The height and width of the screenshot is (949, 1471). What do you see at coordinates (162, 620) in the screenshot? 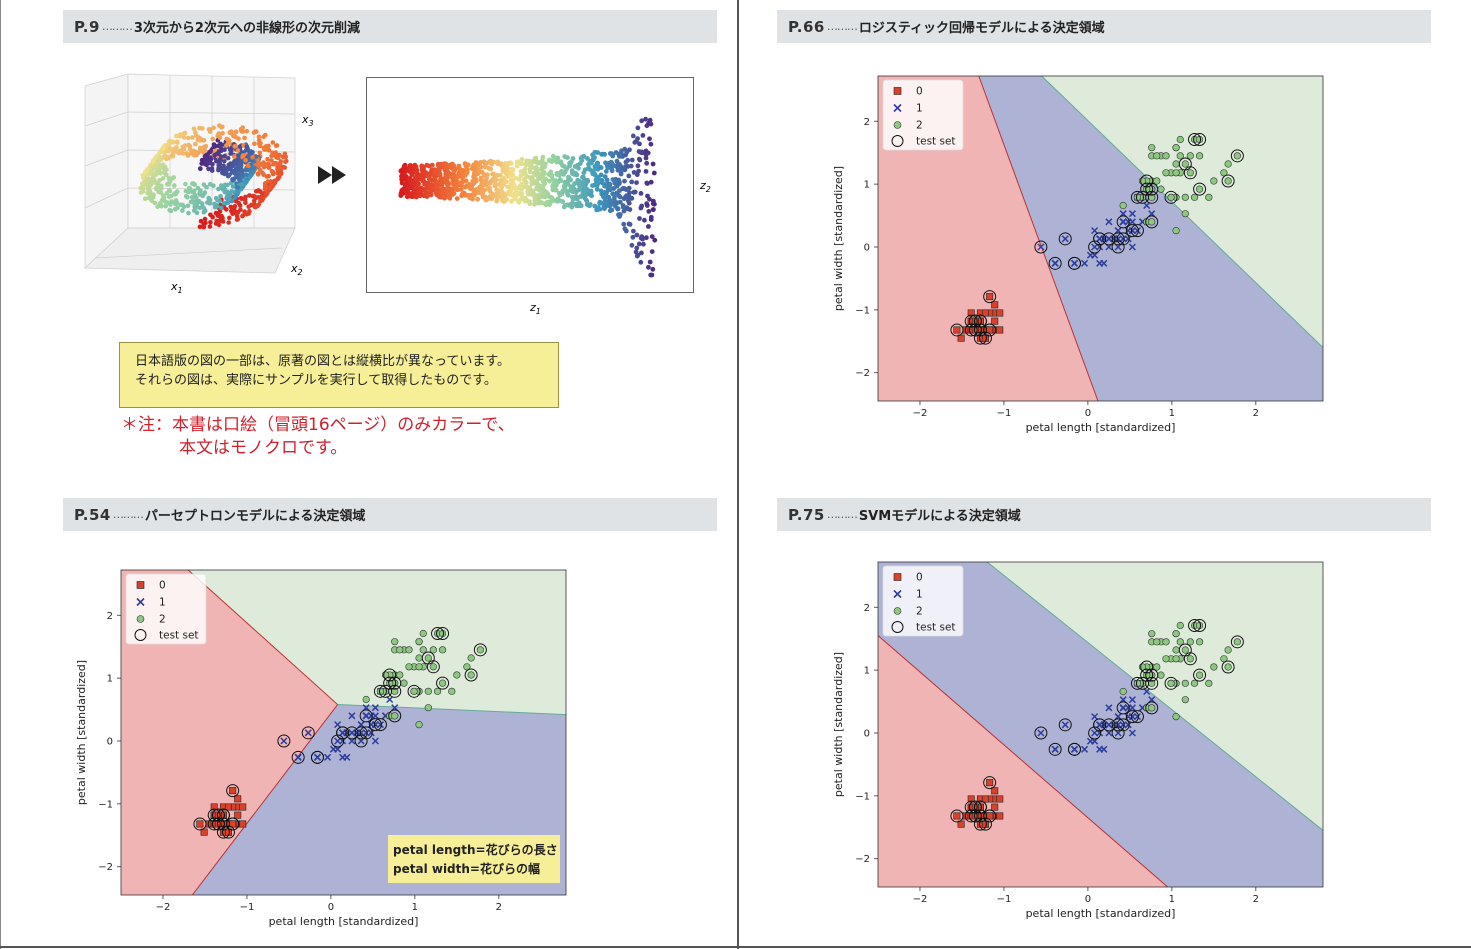
I see `legend-entry: 2` at bounding box center [162, 620].